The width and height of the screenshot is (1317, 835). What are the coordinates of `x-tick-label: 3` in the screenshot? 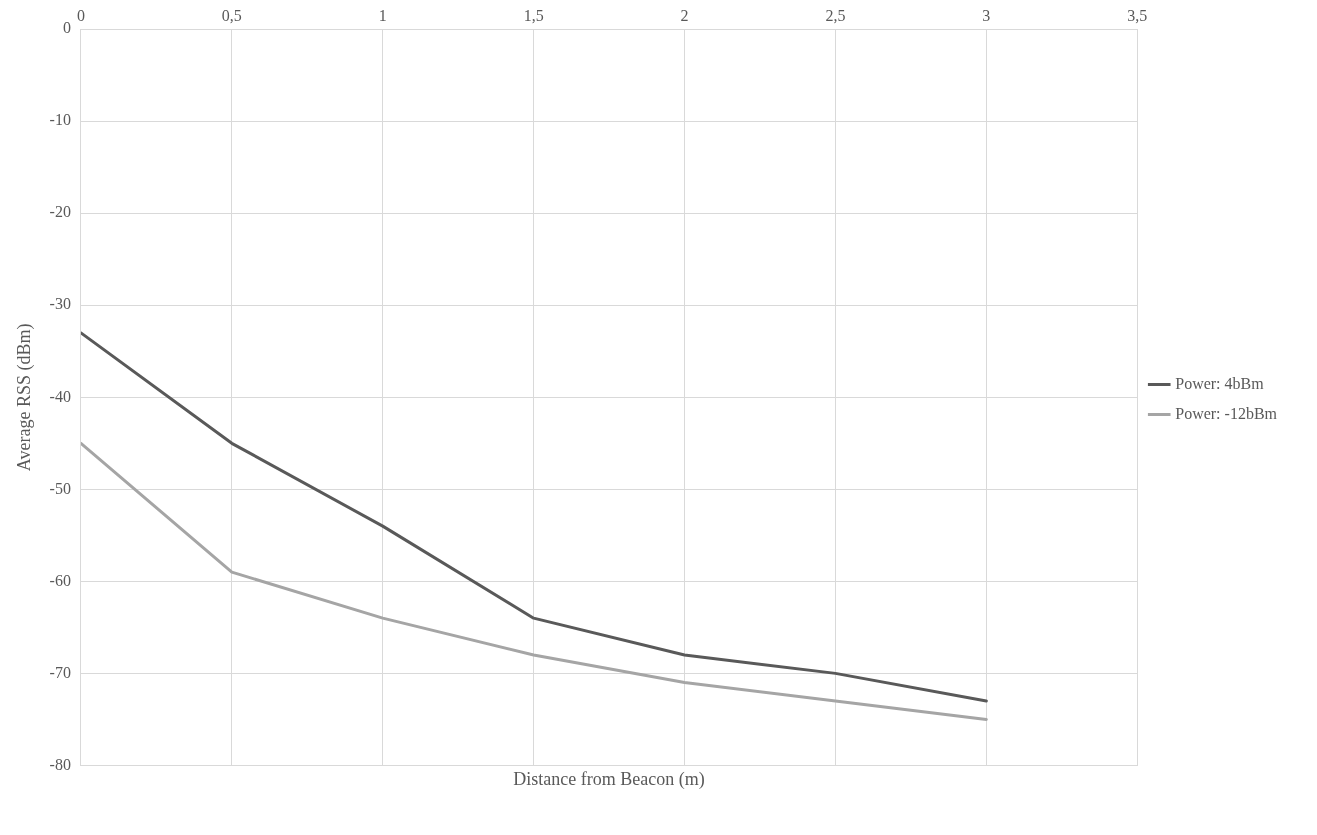 It's located at (986, 15).